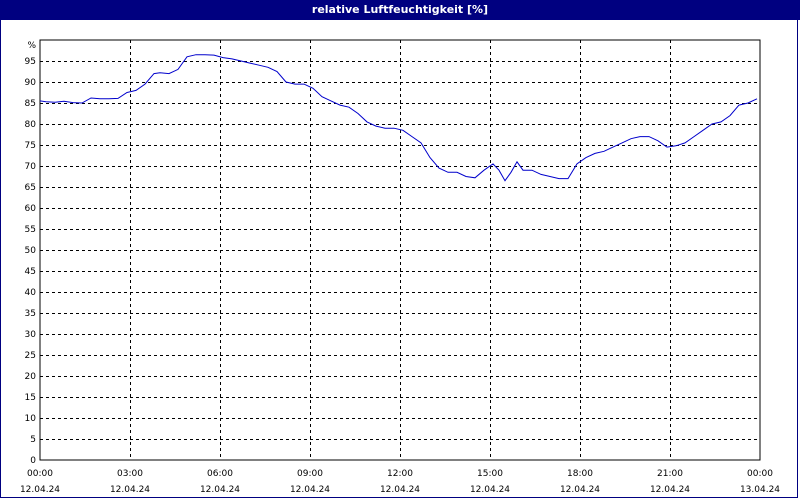 This screenshot has width=800, height=500. What do you see at coordinates (31, 377) in the screenshot?
I see `y-tick-label: 20` at bounding box center [31, 377].